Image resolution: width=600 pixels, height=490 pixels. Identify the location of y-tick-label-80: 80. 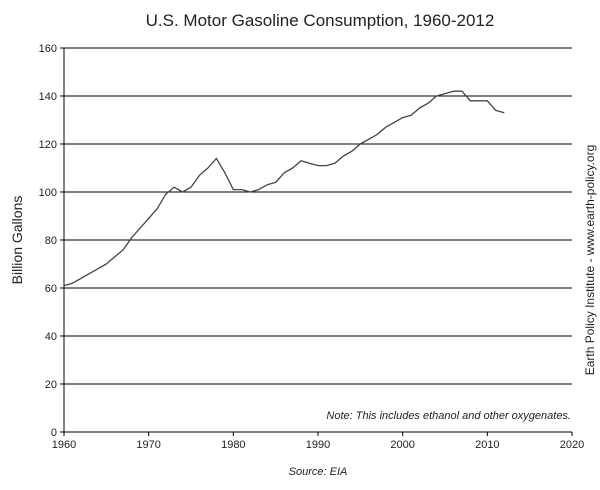
(51, 241).